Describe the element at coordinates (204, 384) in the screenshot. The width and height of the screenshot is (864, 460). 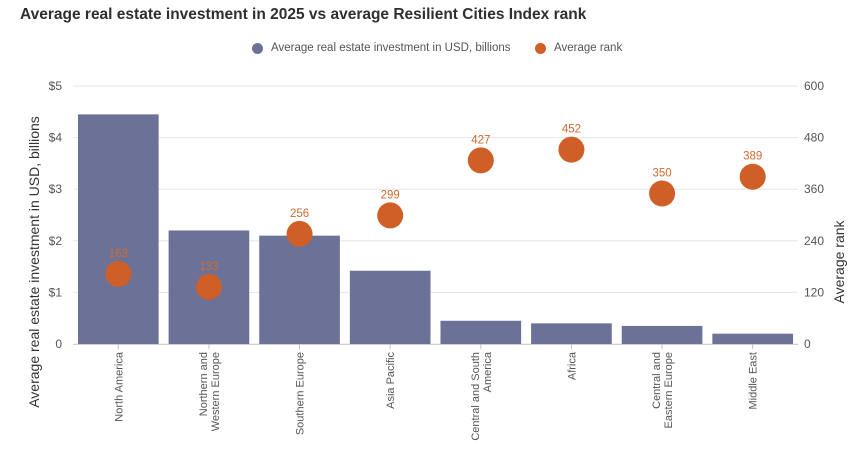
I see `category-label: Northern and` at that location.